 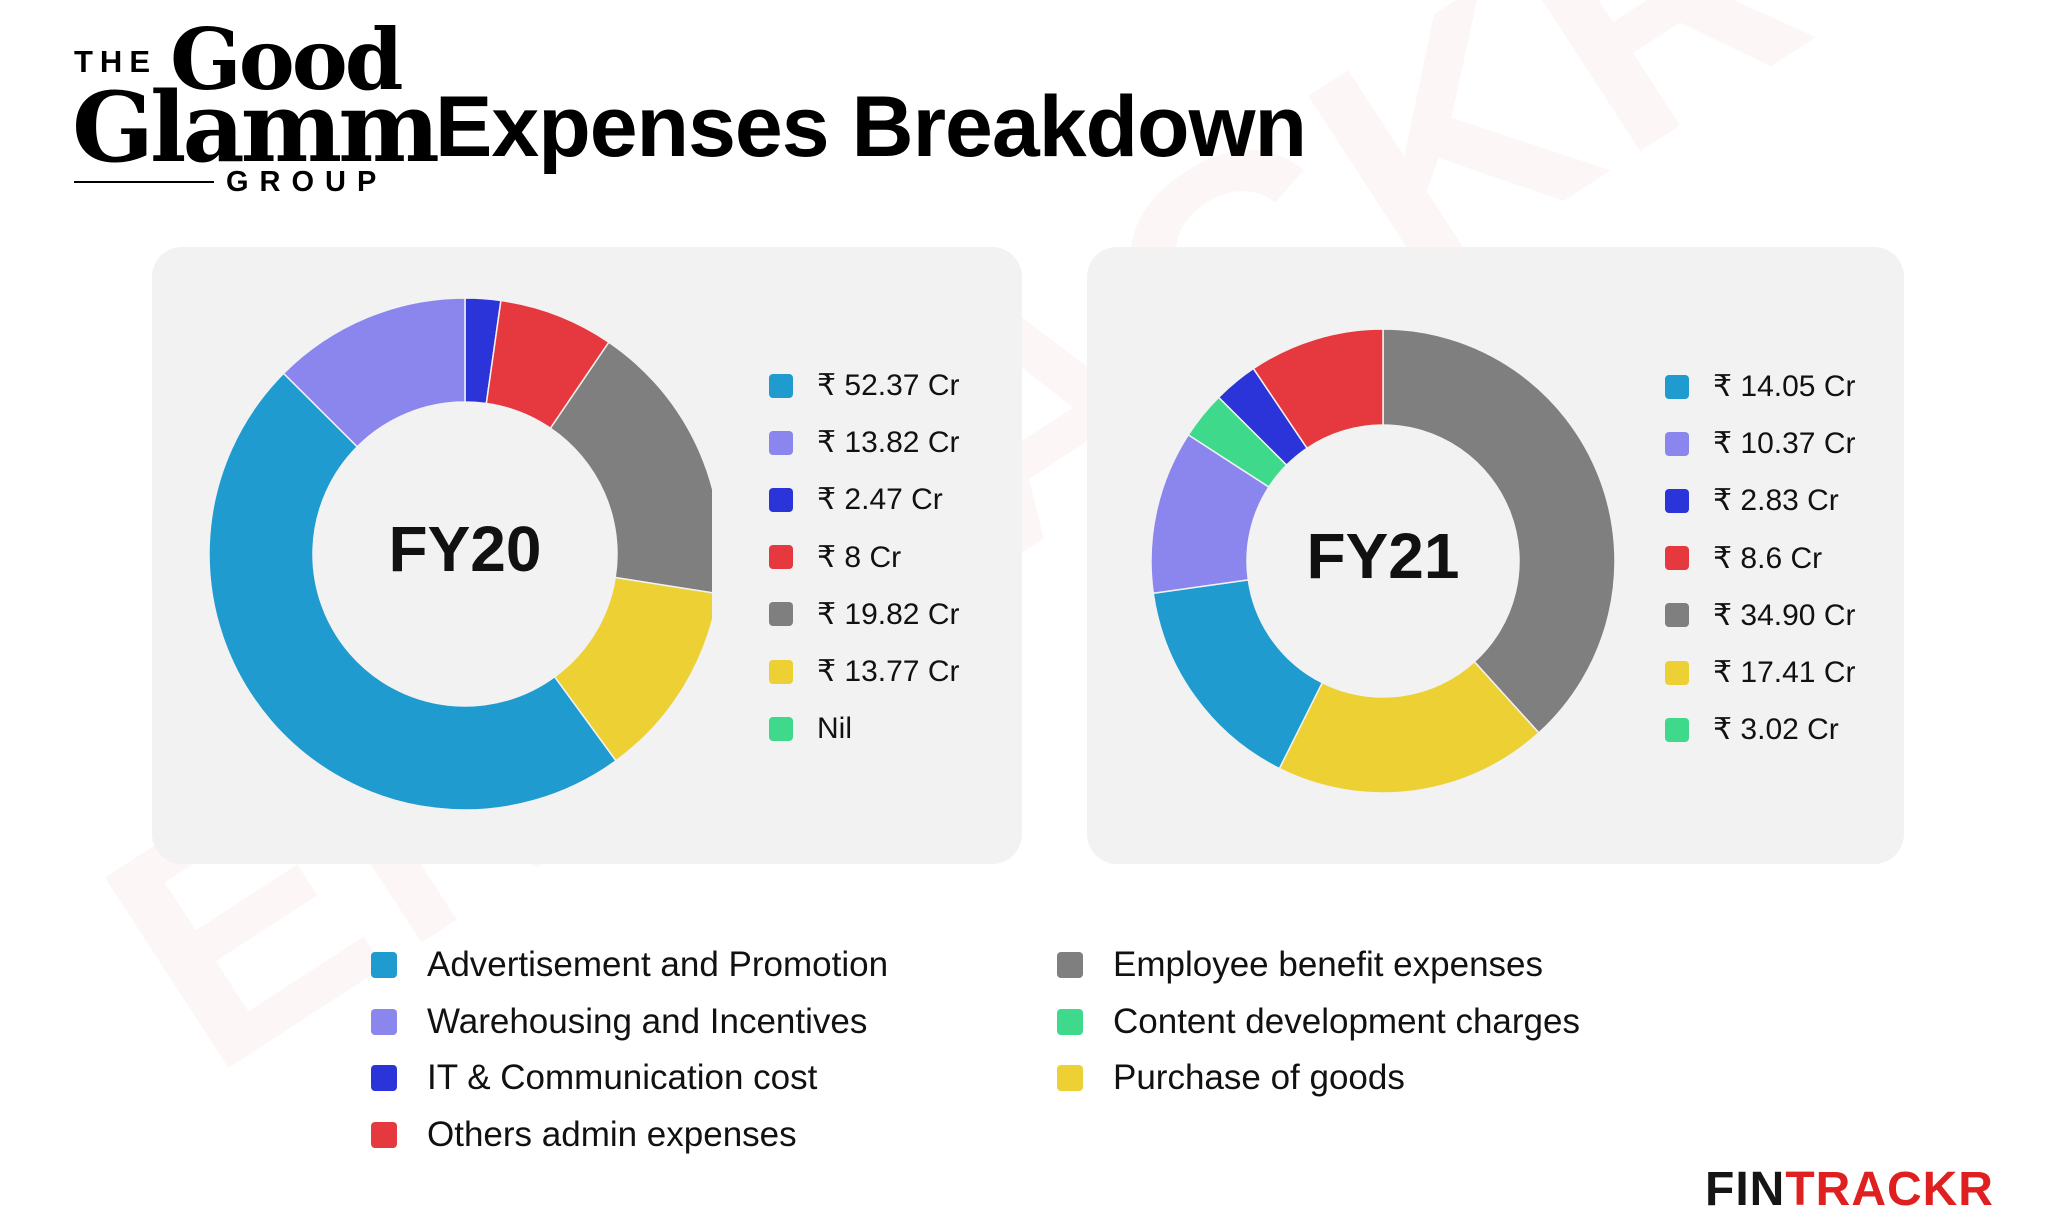 I want to click on value-label: ₹ 52.37 Cr, so click(x=888, y=386).